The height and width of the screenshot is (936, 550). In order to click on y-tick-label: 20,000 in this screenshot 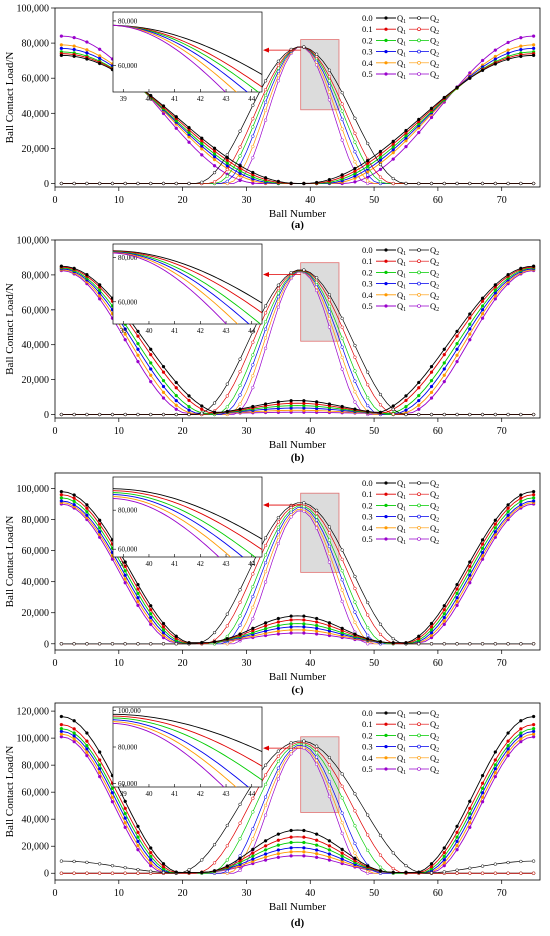, I will do `click(36, 380)`.